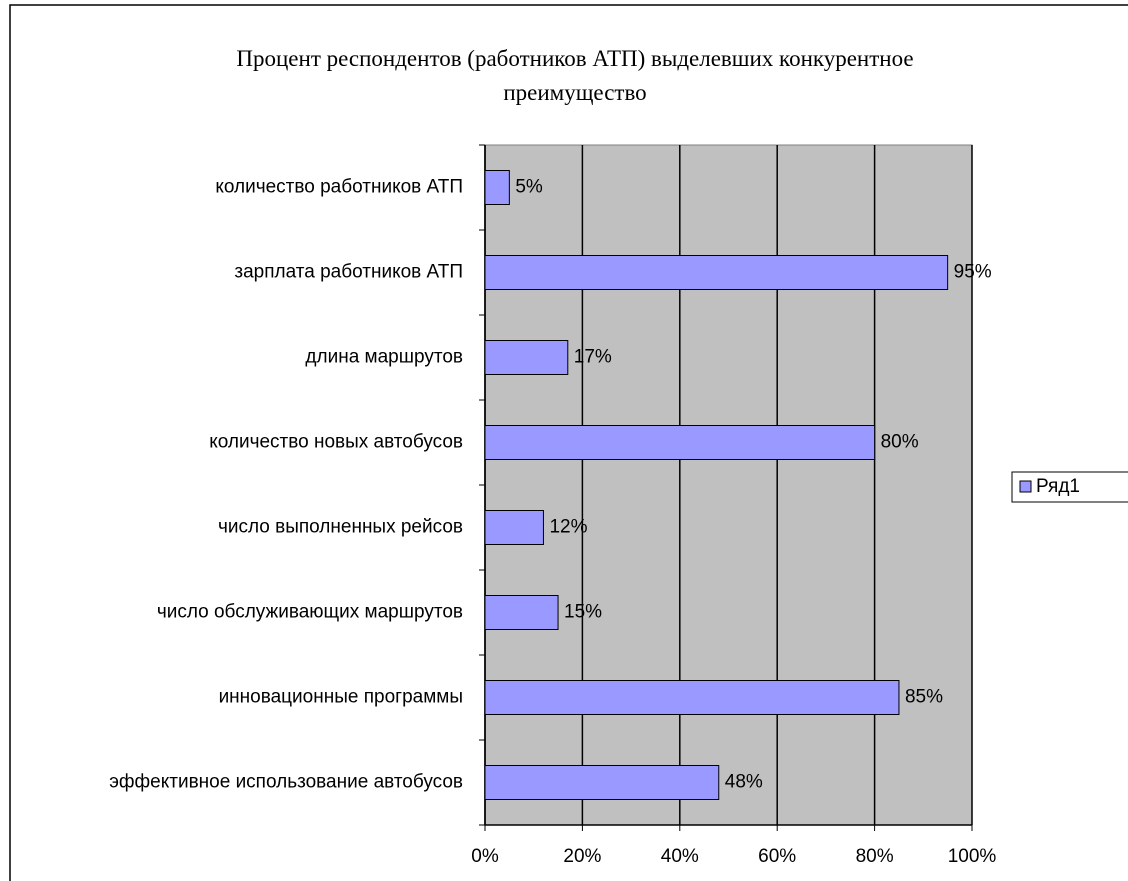 The width and height of the screenshot is (1128, 881). What do you see at coordinates (744, 782) in the screenshot?
I see `data-label: 48%` at bounding box center [744, 782].